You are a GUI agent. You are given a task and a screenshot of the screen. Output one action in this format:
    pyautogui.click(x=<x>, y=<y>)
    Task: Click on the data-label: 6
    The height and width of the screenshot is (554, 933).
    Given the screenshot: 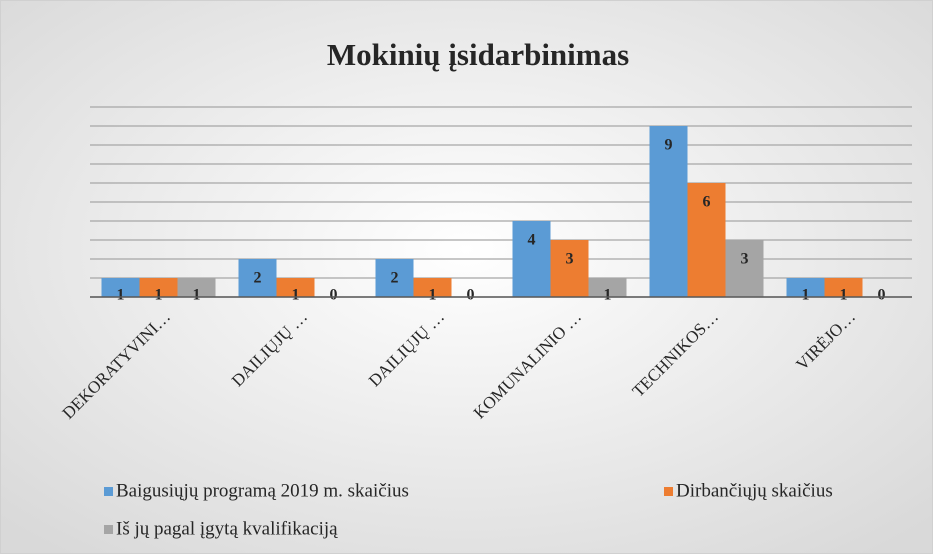 What is the action you would take?
    pyautogui.click(x=707, y=202)
    